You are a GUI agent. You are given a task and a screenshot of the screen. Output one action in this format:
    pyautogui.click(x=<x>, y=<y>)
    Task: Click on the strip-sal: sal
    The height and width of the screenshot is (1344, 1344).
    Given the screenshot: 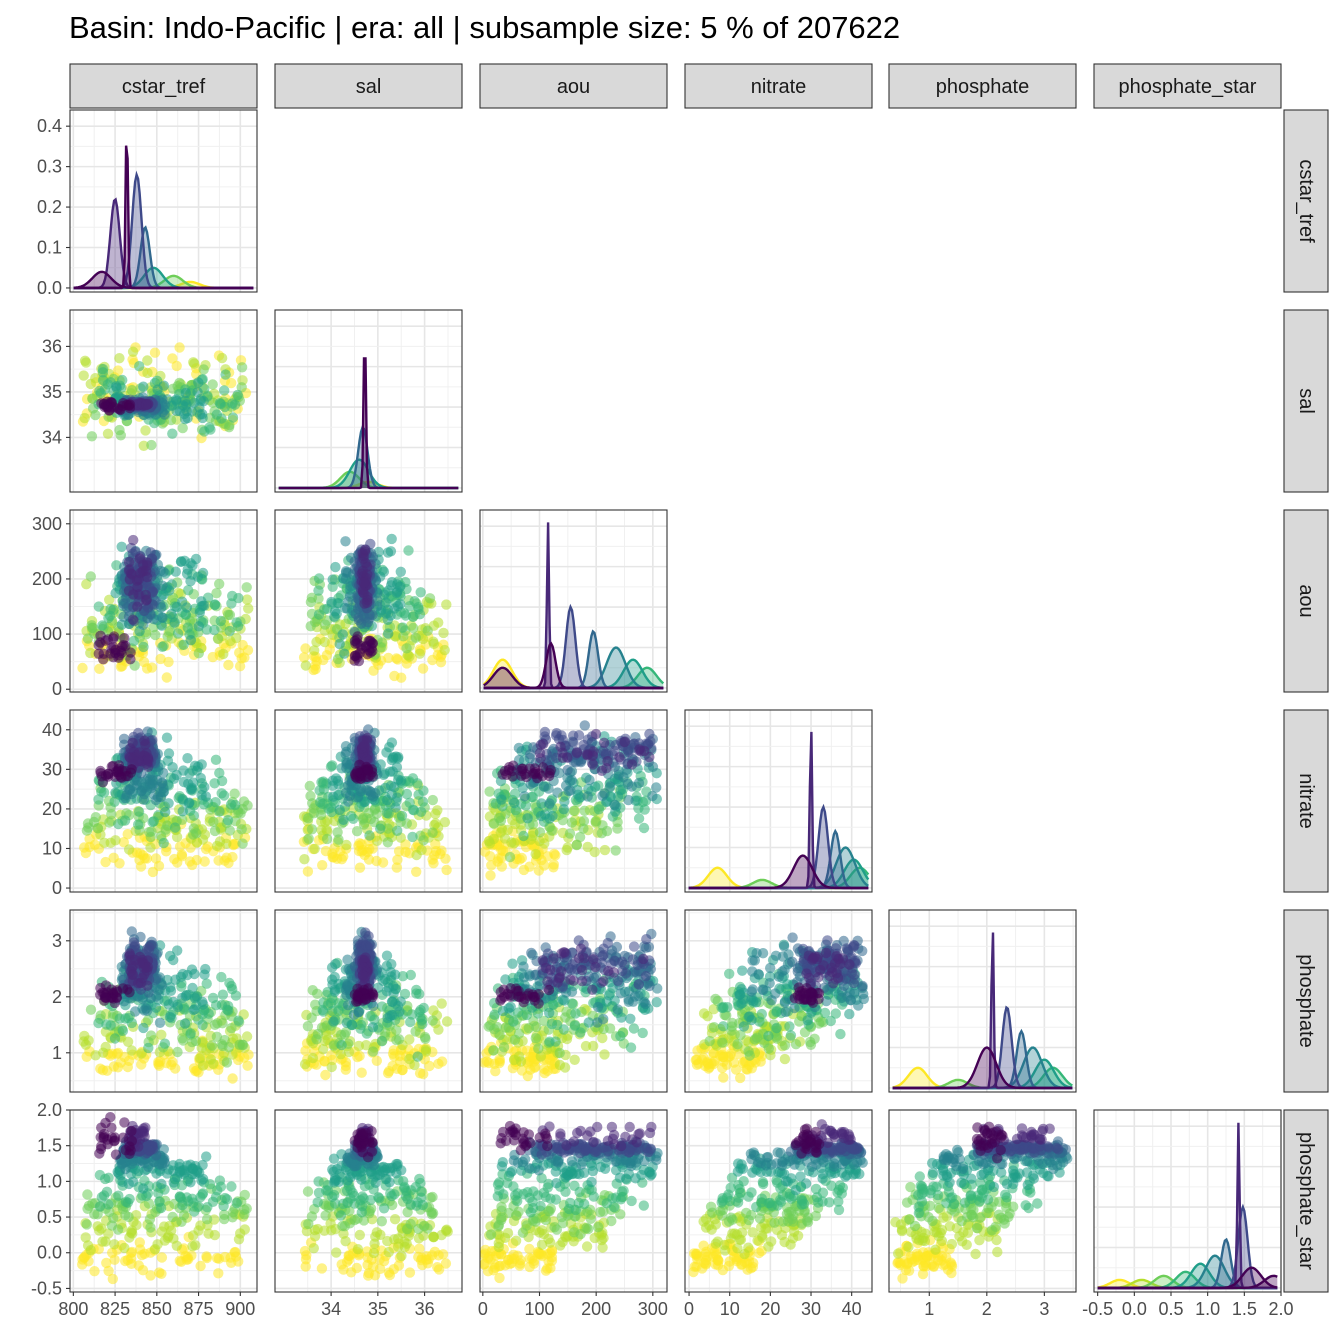 What is the action you would take?
    pyautogui.click(x=368, y=86)
    